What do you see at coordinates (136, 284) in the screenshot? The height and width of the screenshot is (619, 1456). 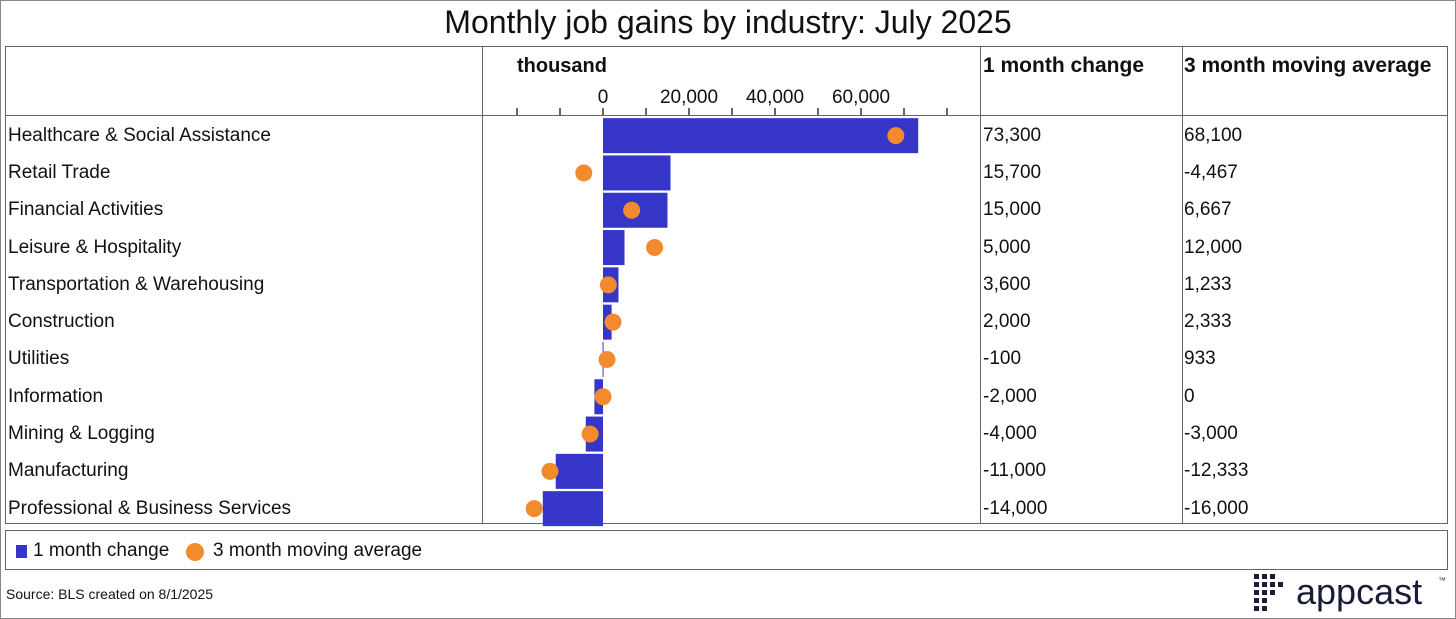 I see `category-label: Transportation & Warehousing` at bounding box center [136, 284].